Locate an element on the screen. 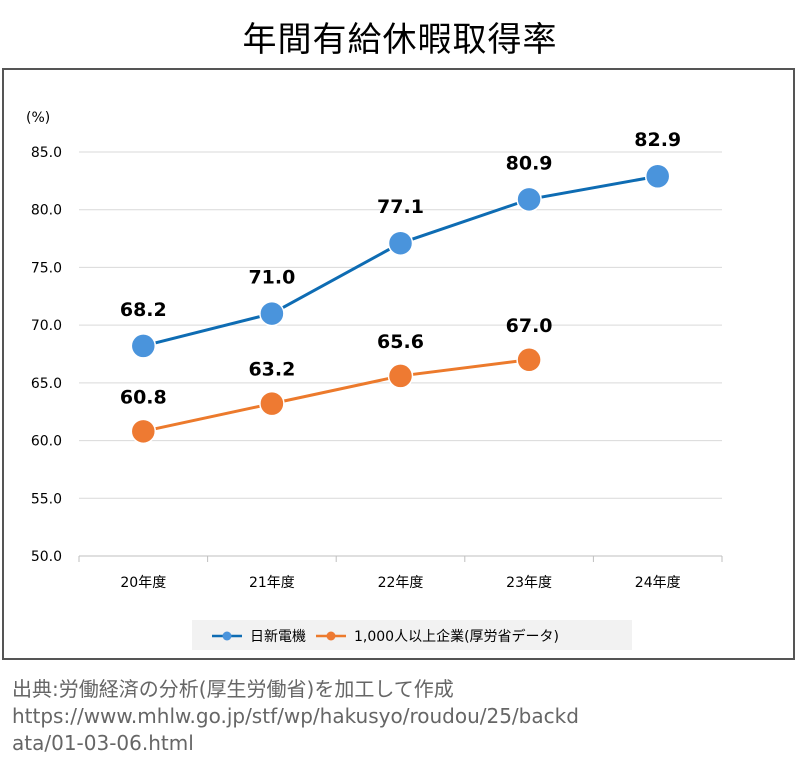 This screenshot has height=772, width=800. y-tick-label: 85.0 is located at coordinates (46, 153).